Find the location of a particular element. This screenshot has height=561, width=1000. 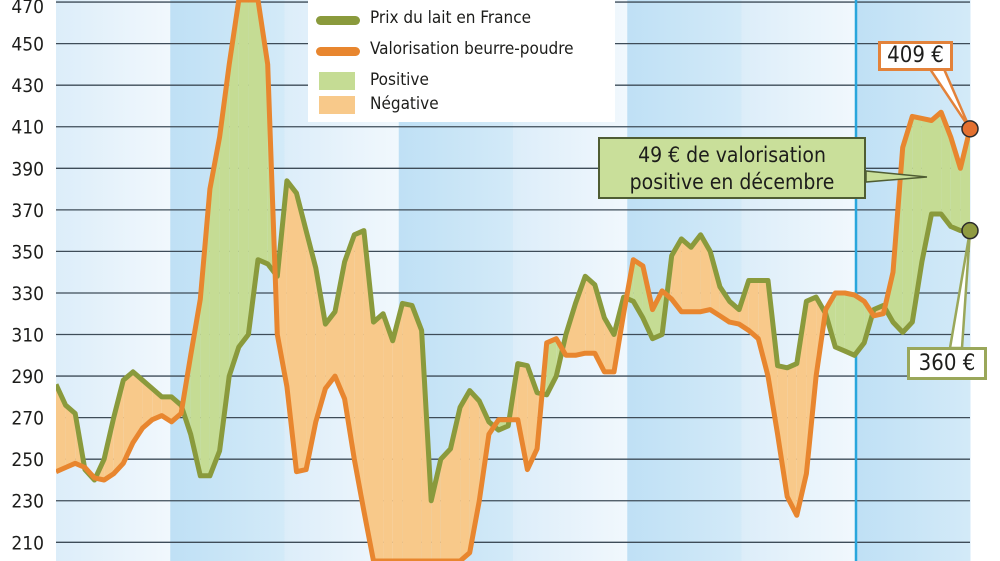

legend-item-butter-powder: Valorisation beurre-poudre is located at coordinates (458, 51).